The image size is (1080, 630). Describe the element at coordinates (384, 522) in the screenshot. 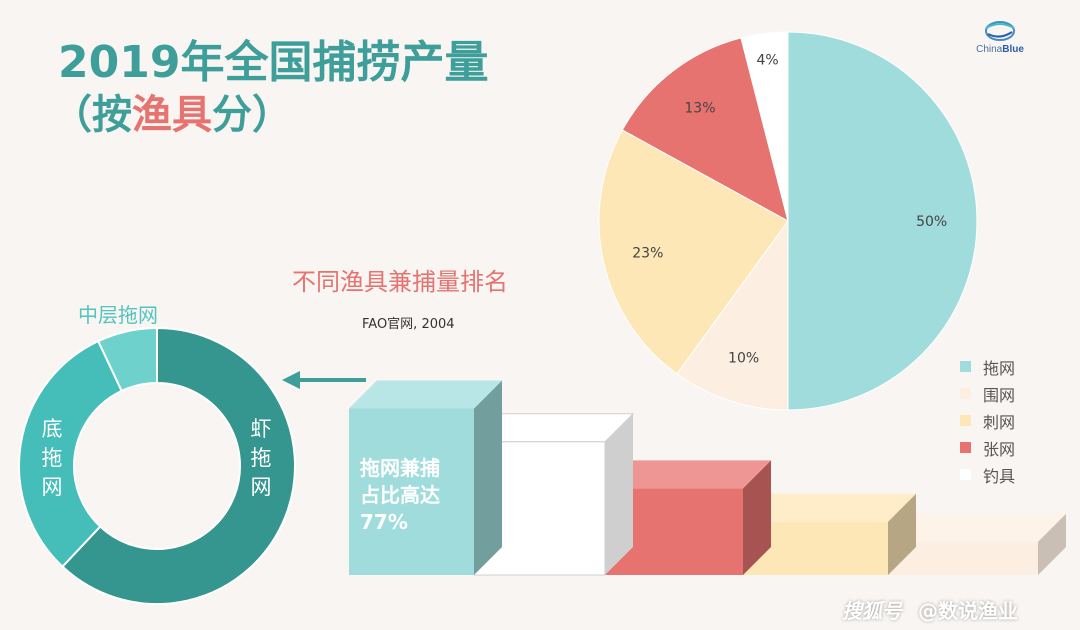

I see `callout-line: 77%` at that location.